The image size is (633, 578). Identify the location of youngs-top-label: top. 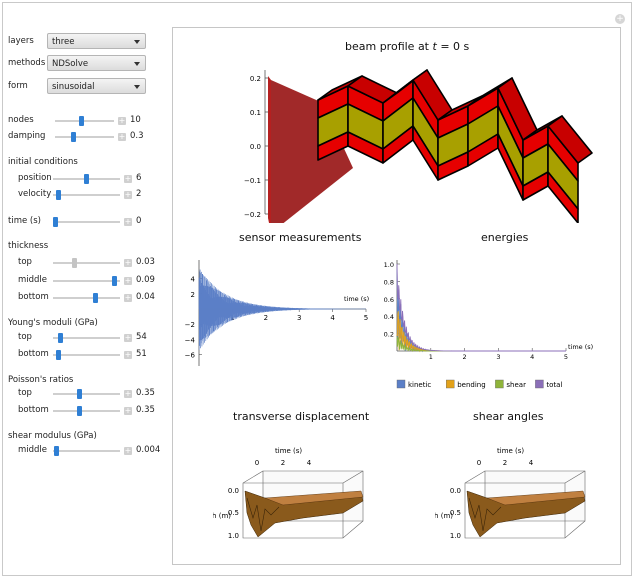
(25, 337).